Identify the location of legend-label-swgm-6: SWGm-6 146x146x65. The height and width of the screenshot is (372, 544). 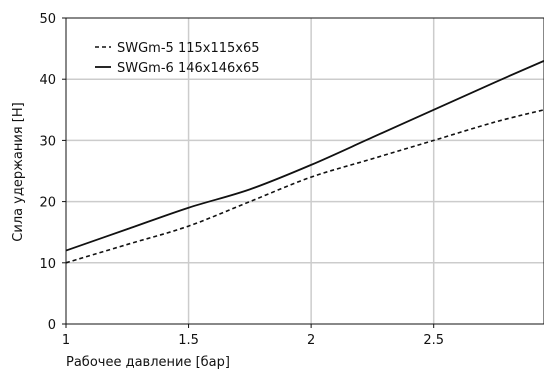
(188, 68).